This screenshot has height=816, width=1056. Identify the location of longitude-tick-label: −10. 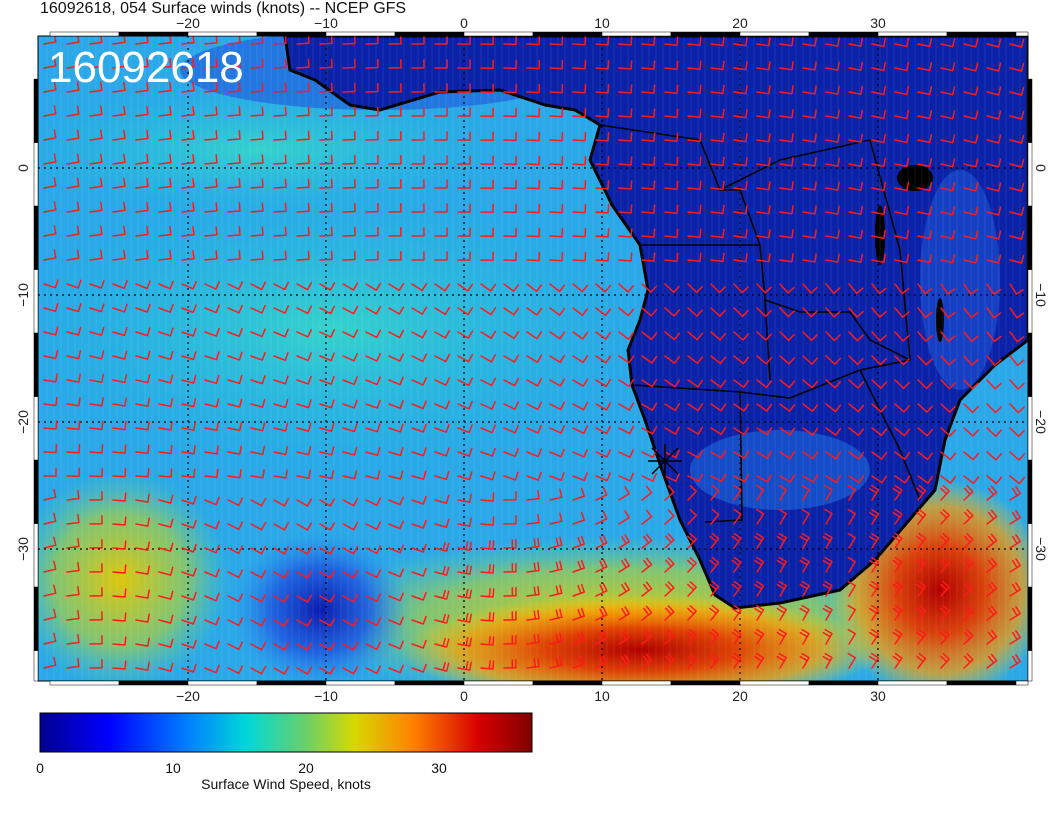
(326, 696).